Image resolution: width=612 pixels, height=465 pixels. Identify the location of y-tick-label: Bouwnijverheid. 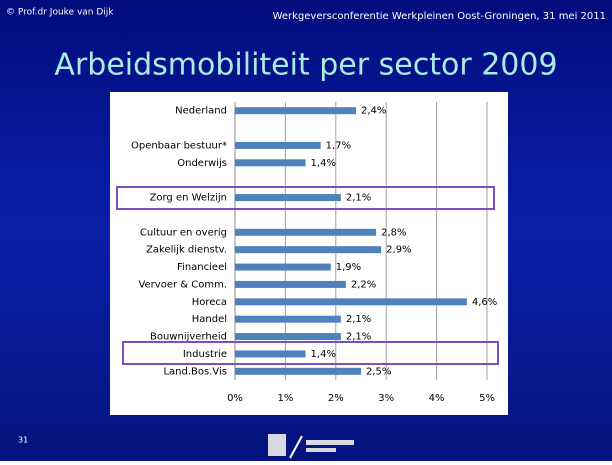
(188, 337).